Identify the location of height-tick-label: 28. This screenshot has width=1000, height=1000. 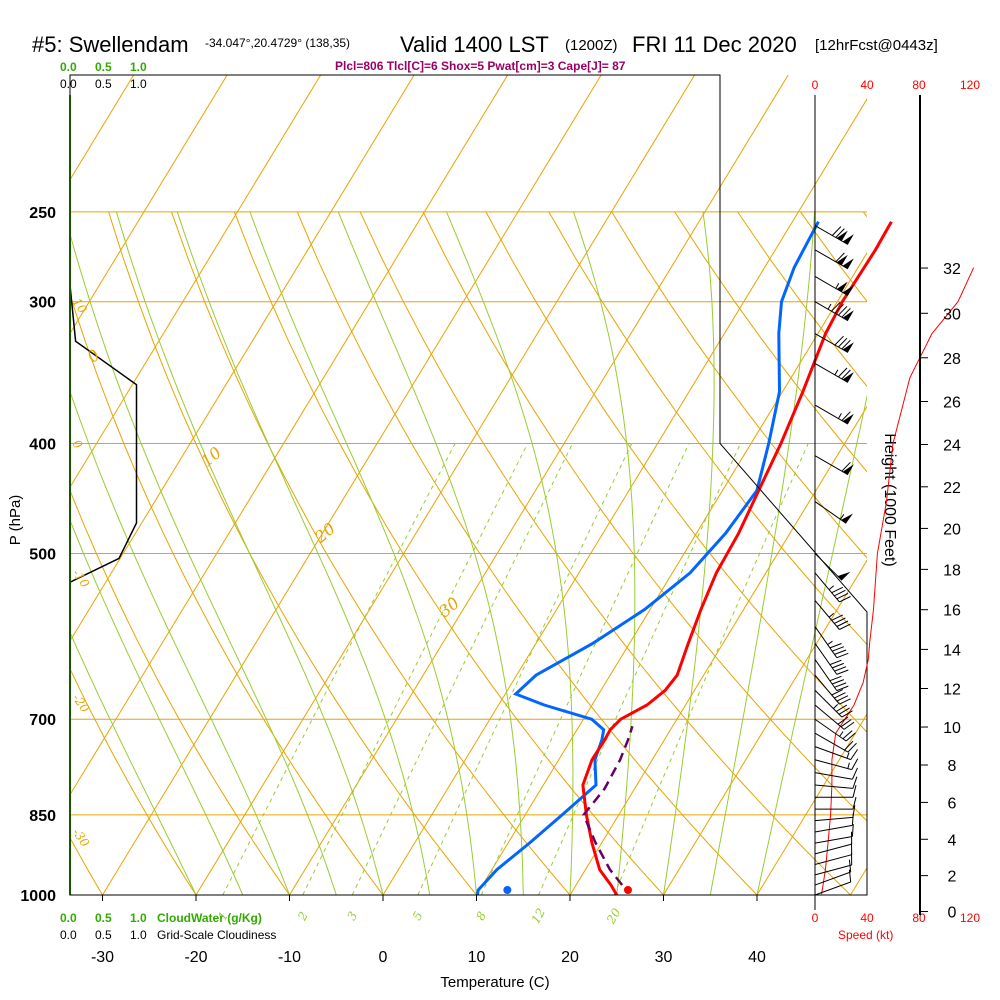
(952, 359).